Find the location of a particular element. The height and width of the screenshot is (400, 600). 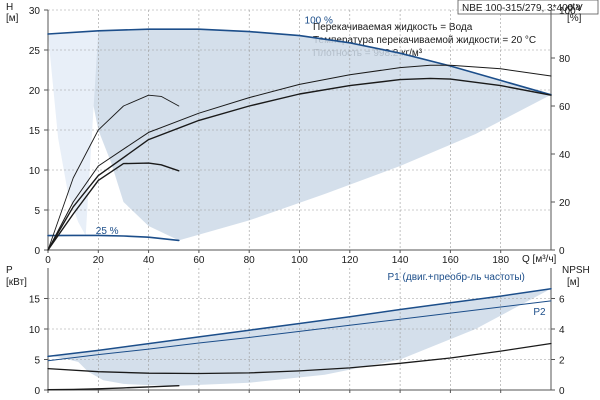

model-label-box is located at coordinates (528, 7).